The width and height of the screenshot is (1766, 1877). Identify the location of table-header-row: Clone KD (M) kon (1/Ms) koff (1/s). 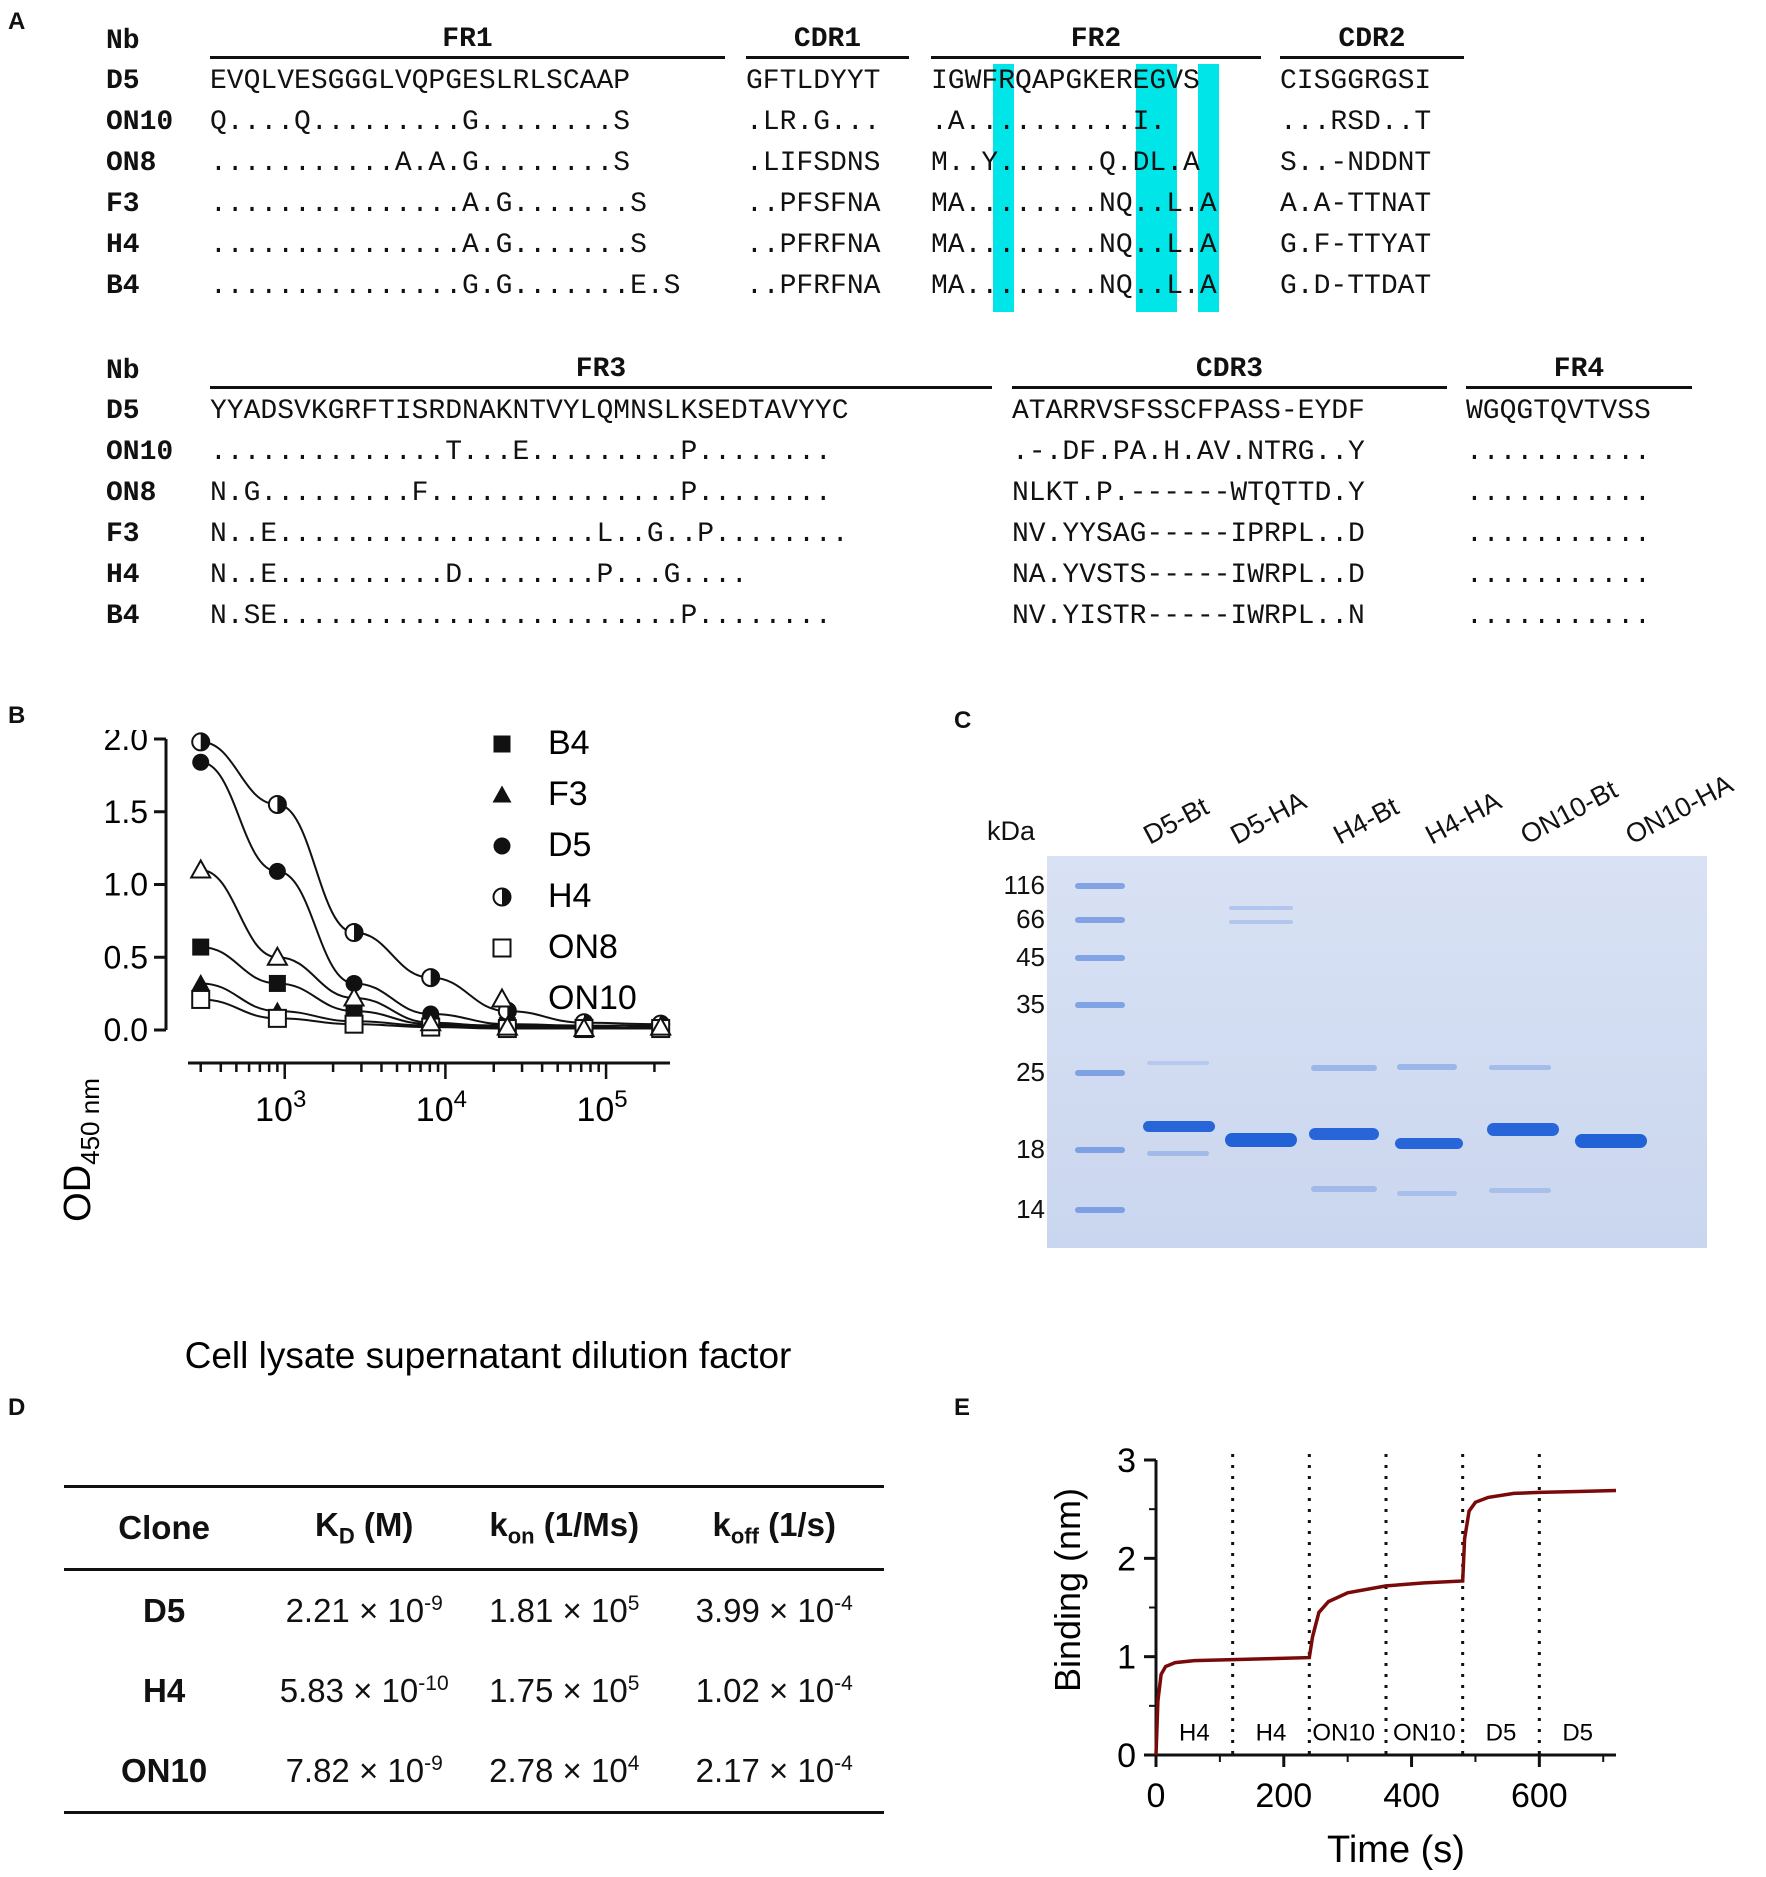
(474, 1528).